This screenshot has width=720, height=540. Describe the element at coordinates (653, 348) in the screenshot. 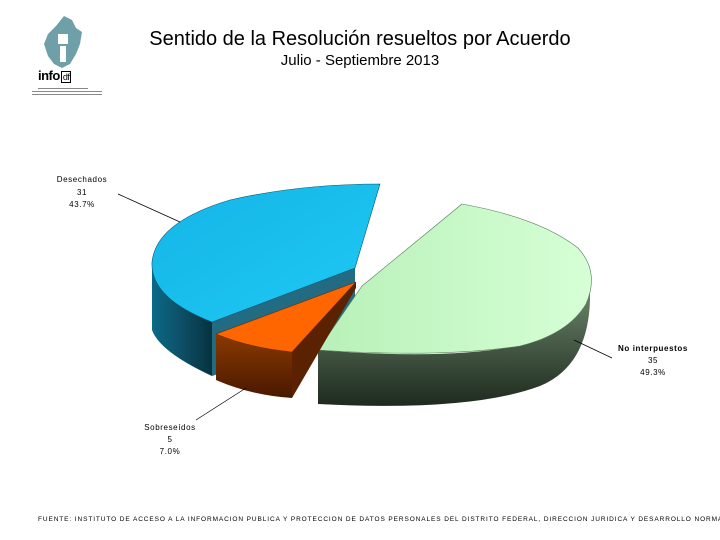

I see `label-no-interpuestos-name: No interpuestos` at that location.